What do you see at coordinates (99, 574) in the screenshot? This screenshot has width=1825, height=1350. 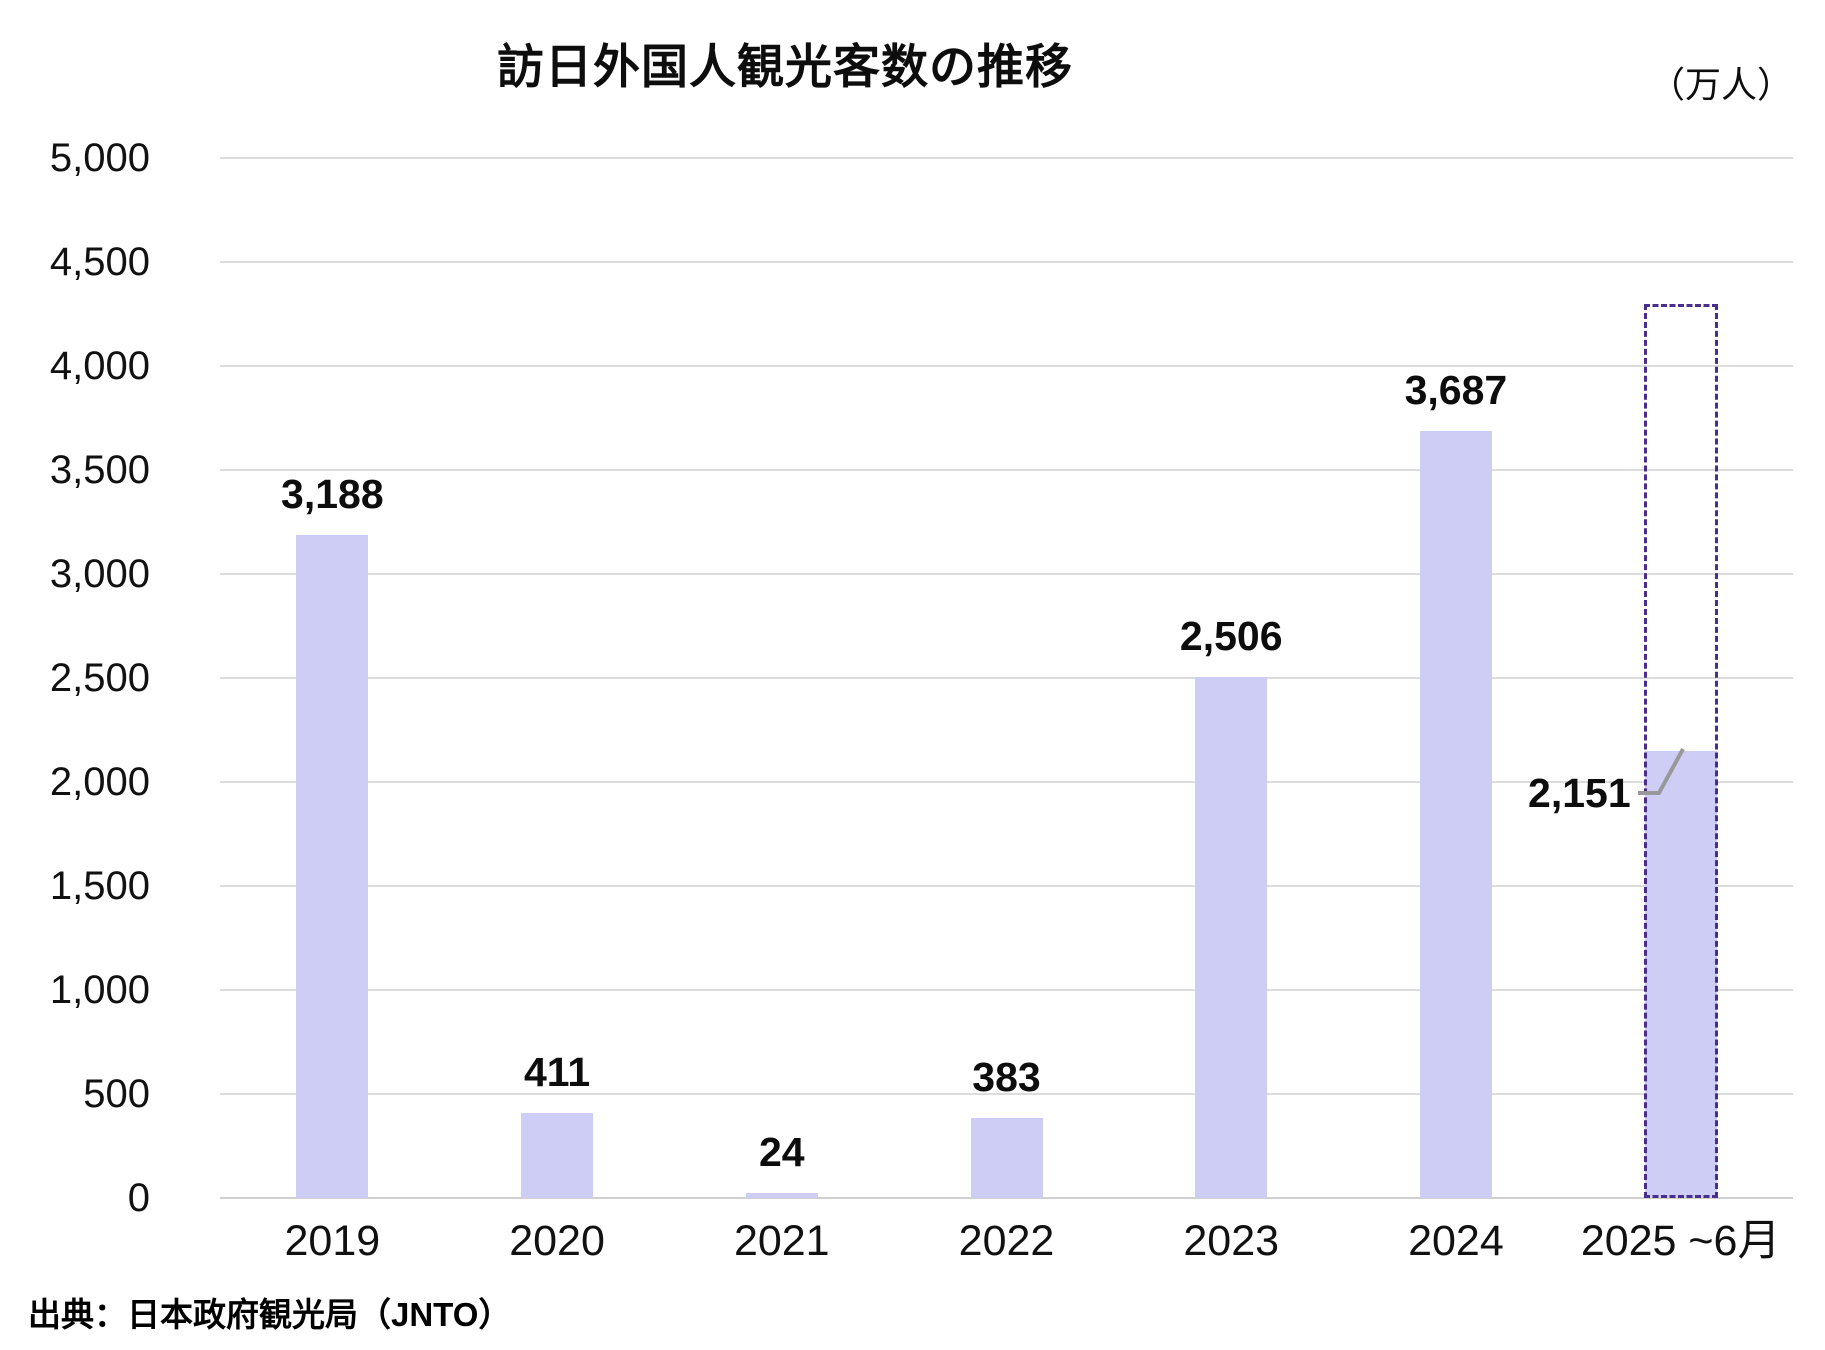 I see `y-tick-label: 3,000` at bounding box center [99, 574].